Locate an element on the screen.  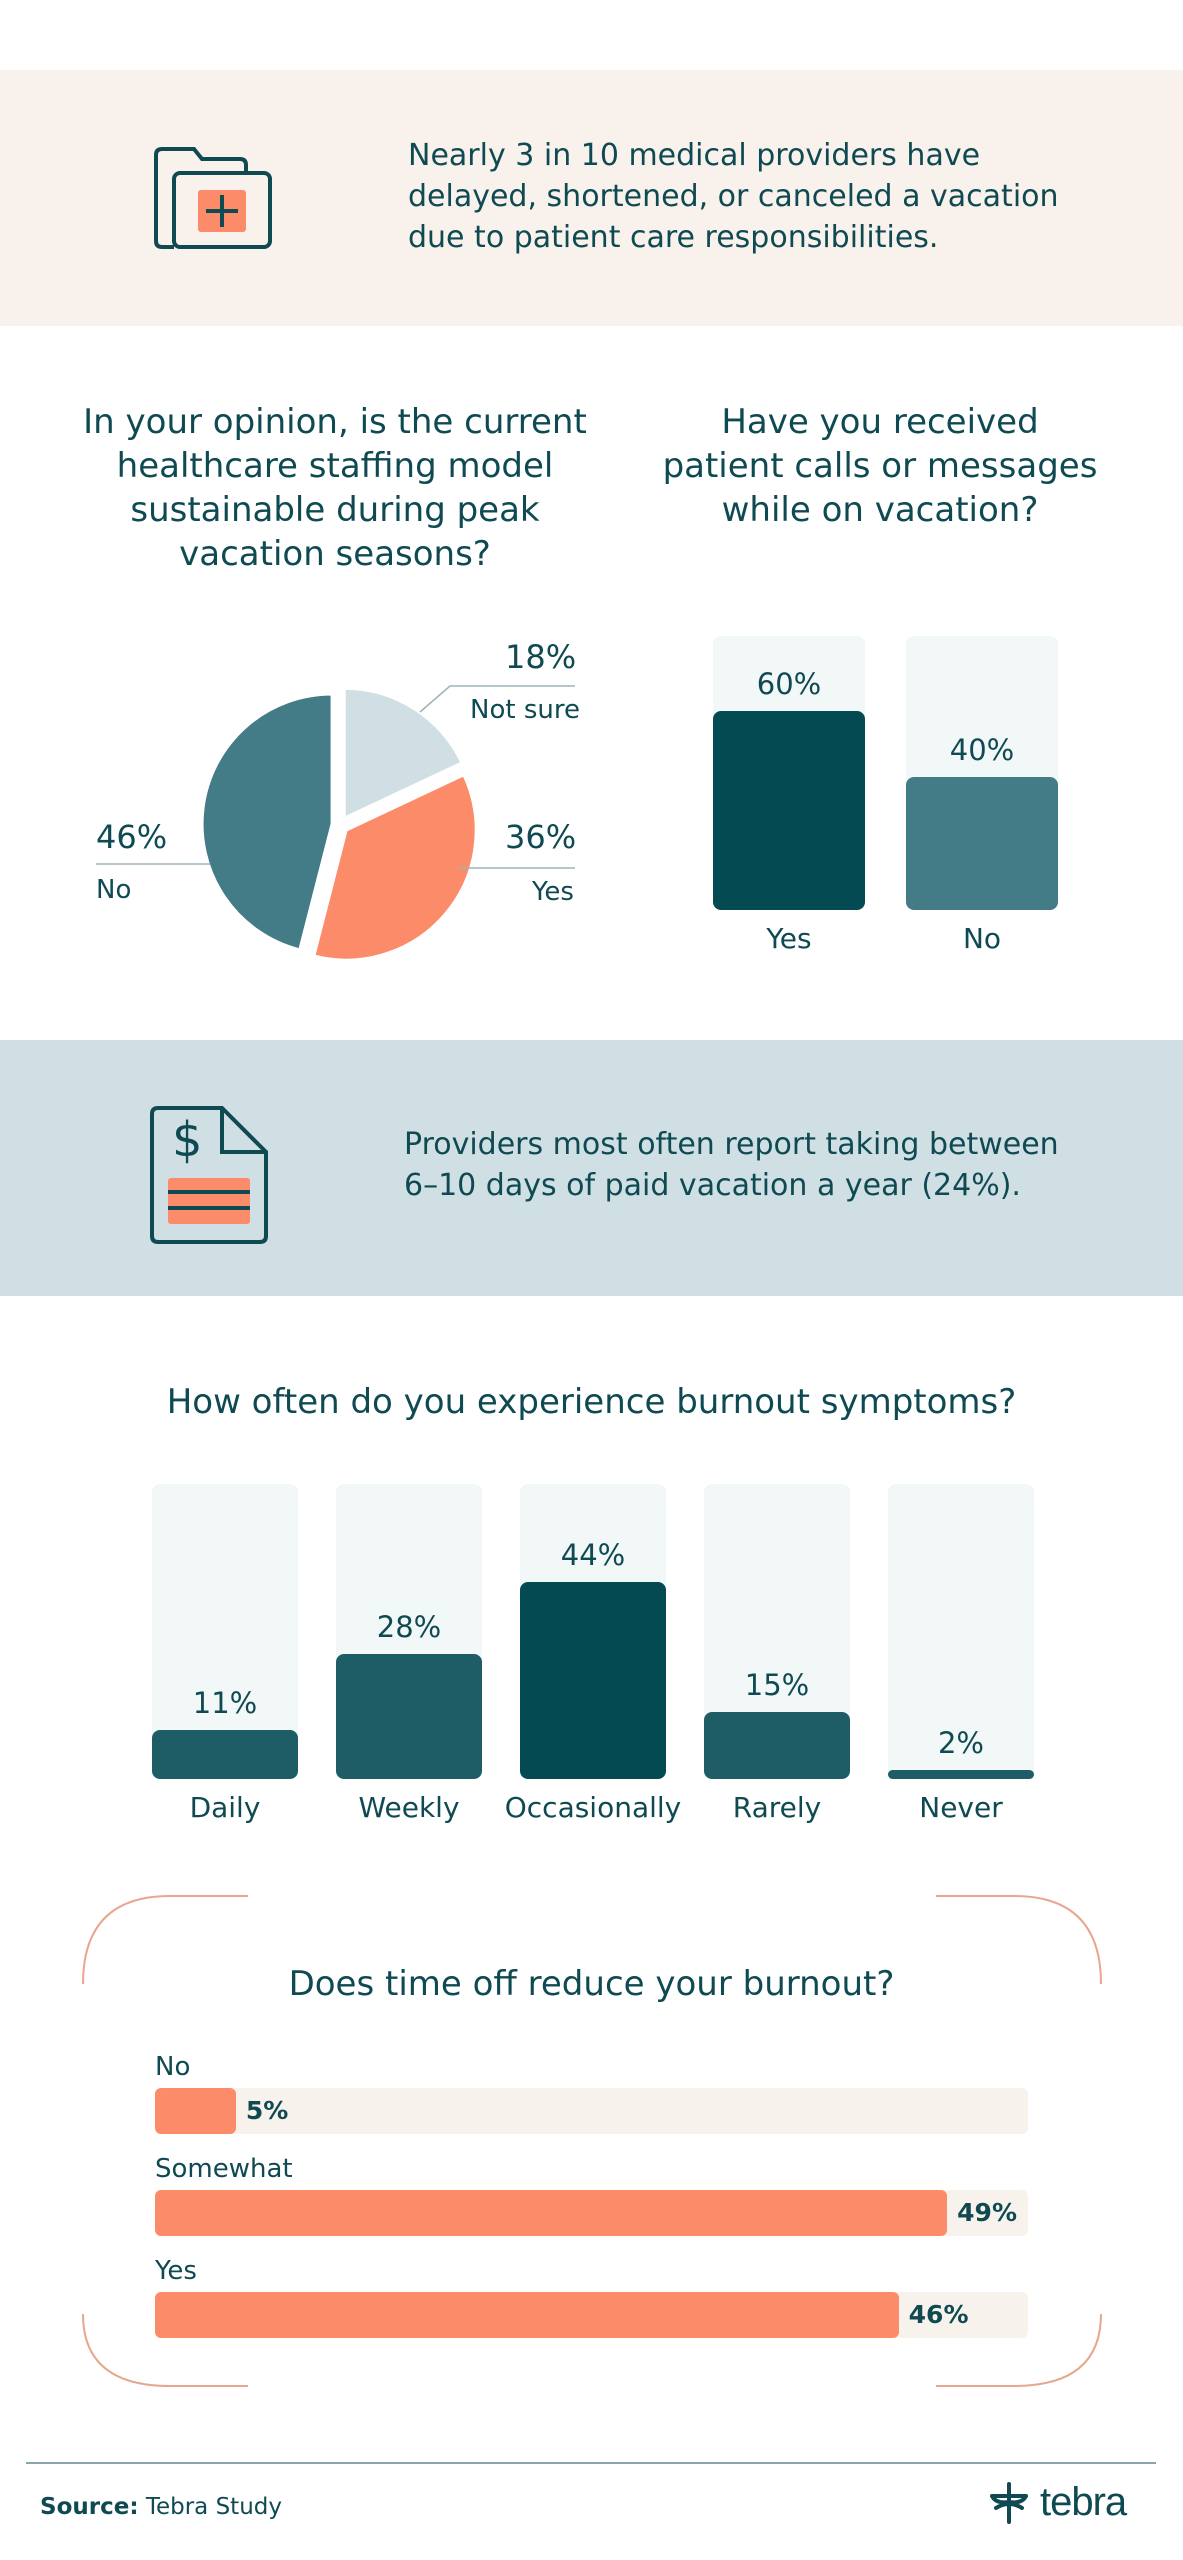
calls-question-line: patient calls or messages is located at coordinates (880, 466).